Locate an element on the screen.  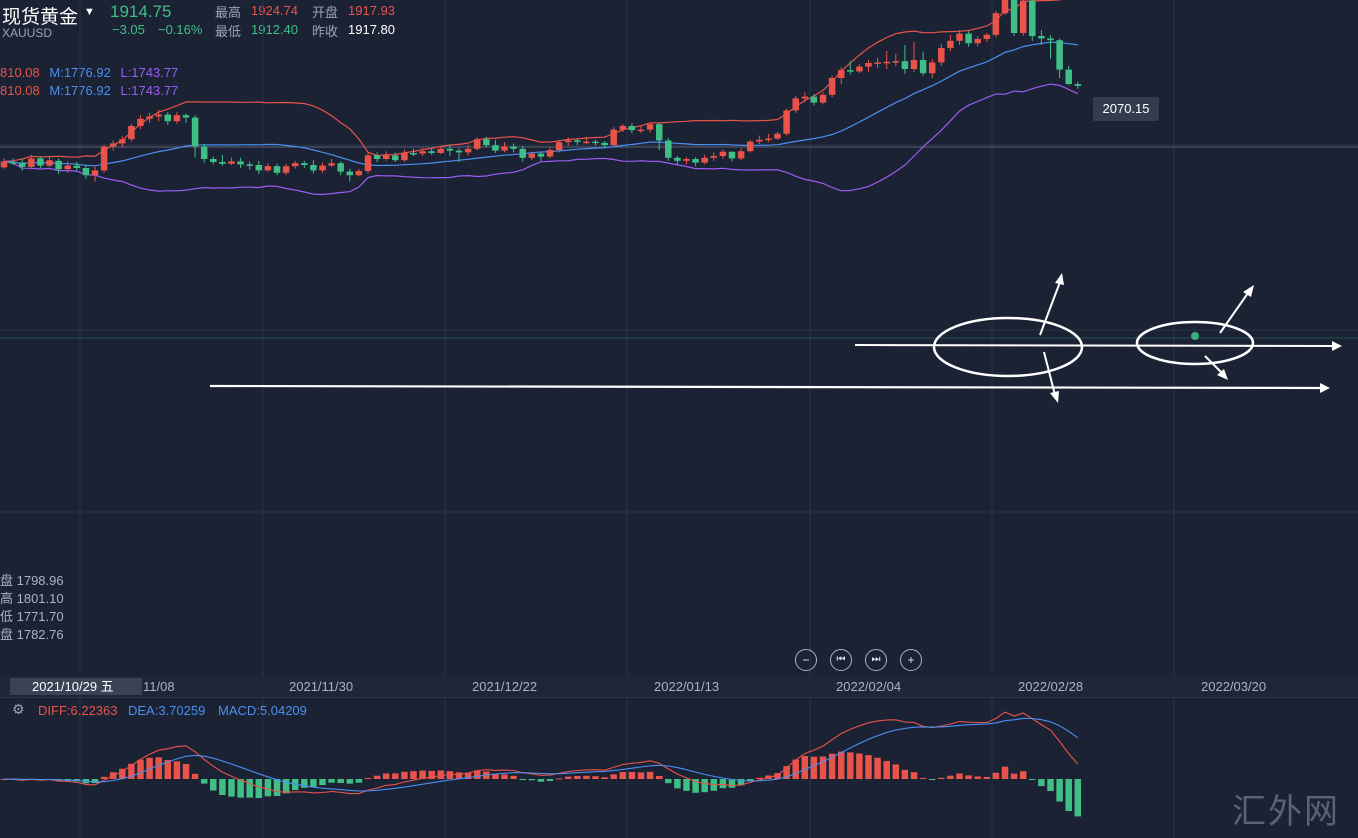
arrow-up-line is located at coordinates (1050, 308).